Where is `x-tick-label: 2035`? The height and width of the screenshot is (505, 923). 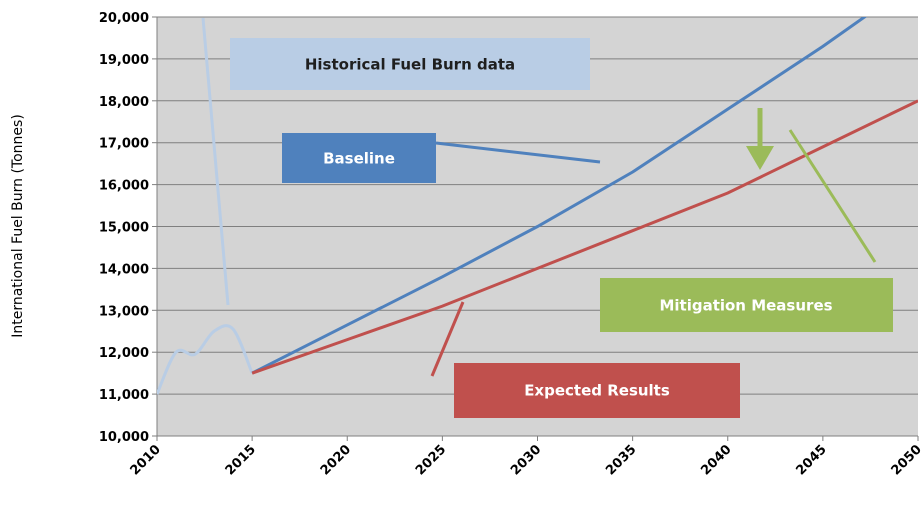 x-tick-label: 2035 is located at coordinates (621, 460).